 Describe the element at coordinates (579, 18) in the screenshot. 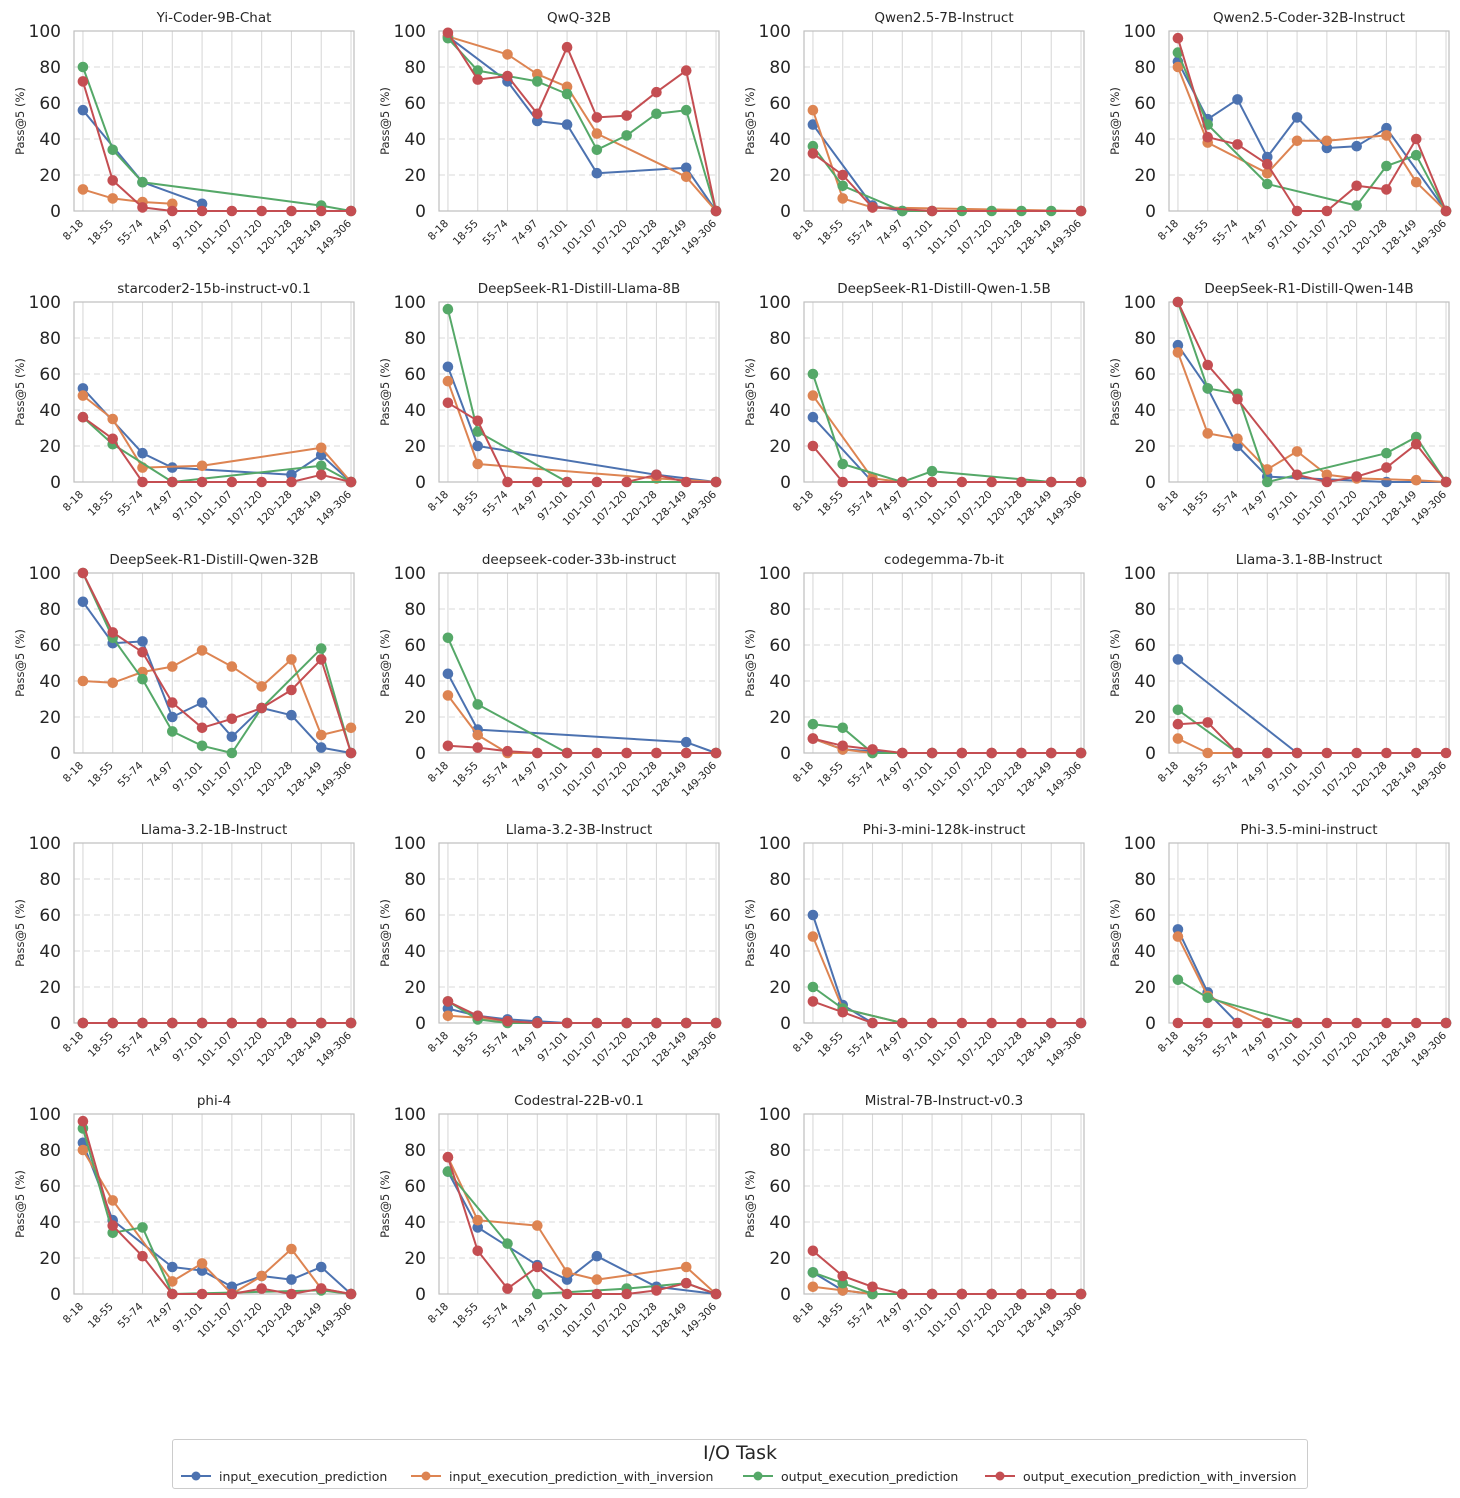

I see `subplot-title: QwQ-32B` at that location.